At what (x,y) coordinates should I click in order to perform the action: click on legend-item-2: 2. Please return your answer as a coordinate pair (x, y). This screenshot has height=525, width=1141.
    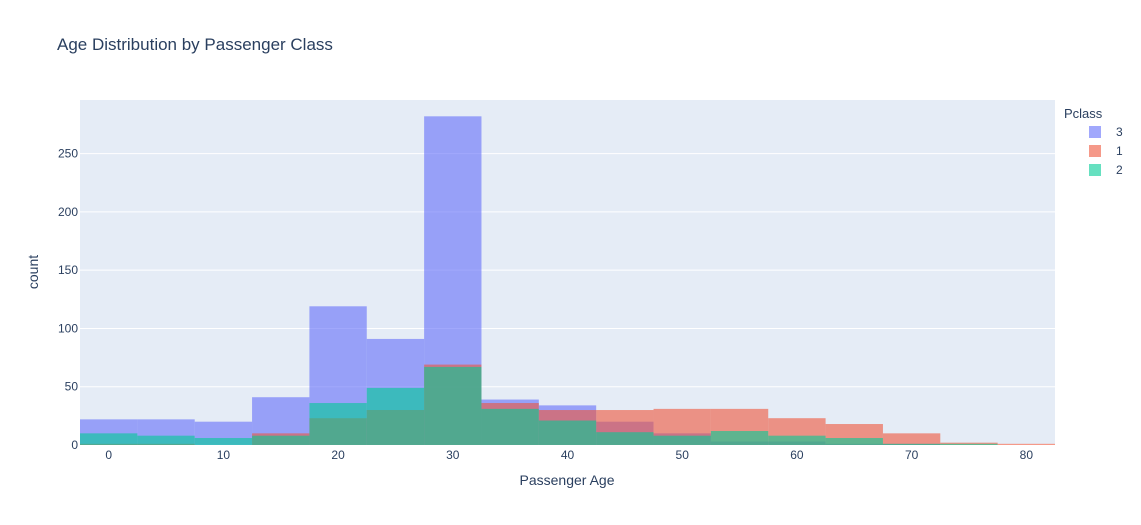
    Looking at the image, I should click on (1106, 170).